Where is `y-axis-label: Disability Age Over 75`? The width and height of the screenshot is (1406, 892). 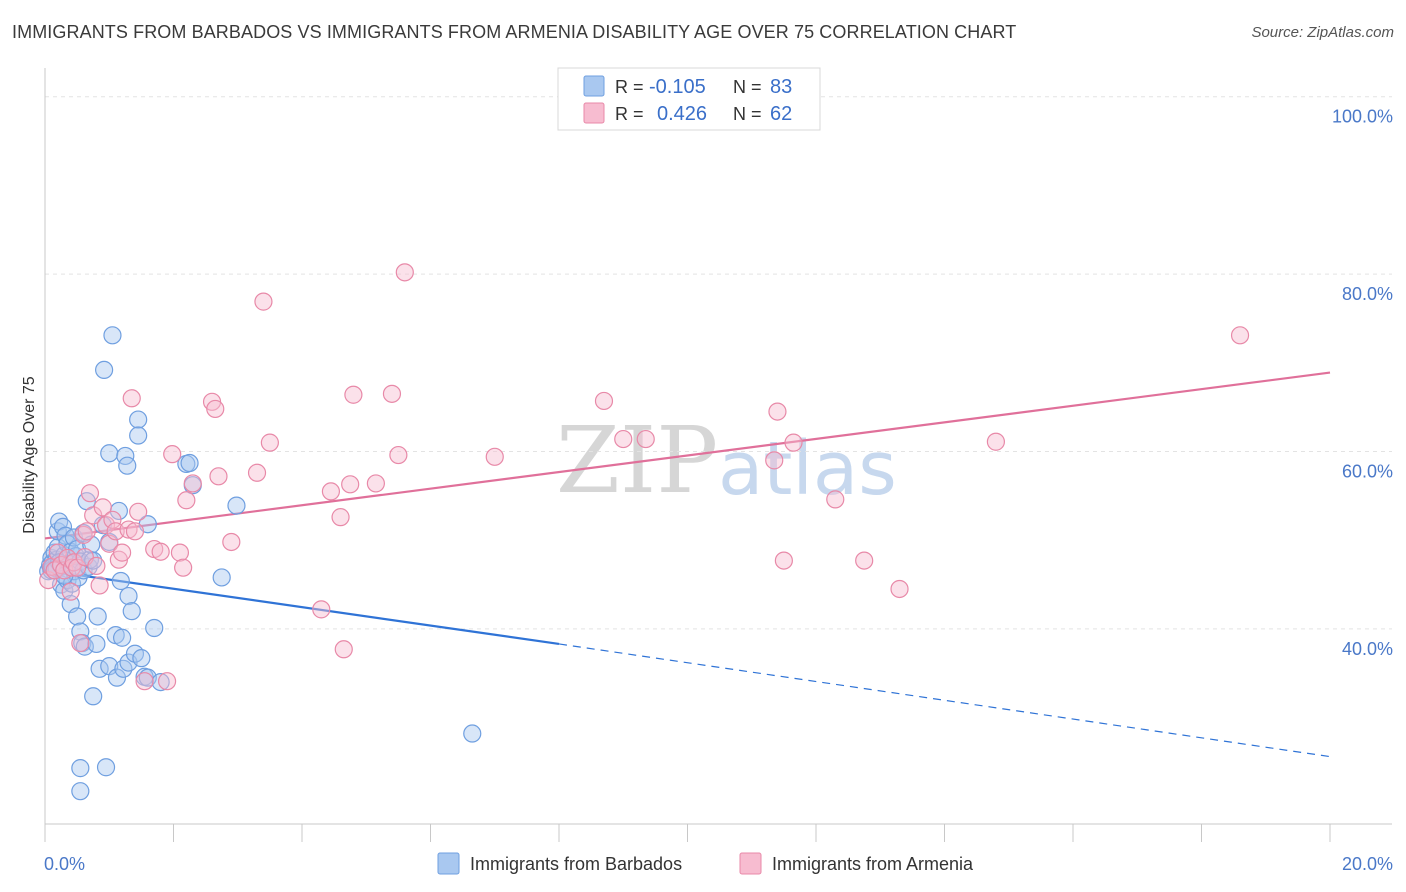
y-axis-label: Disability Age Over 75 is located at coordinates (29, 455).